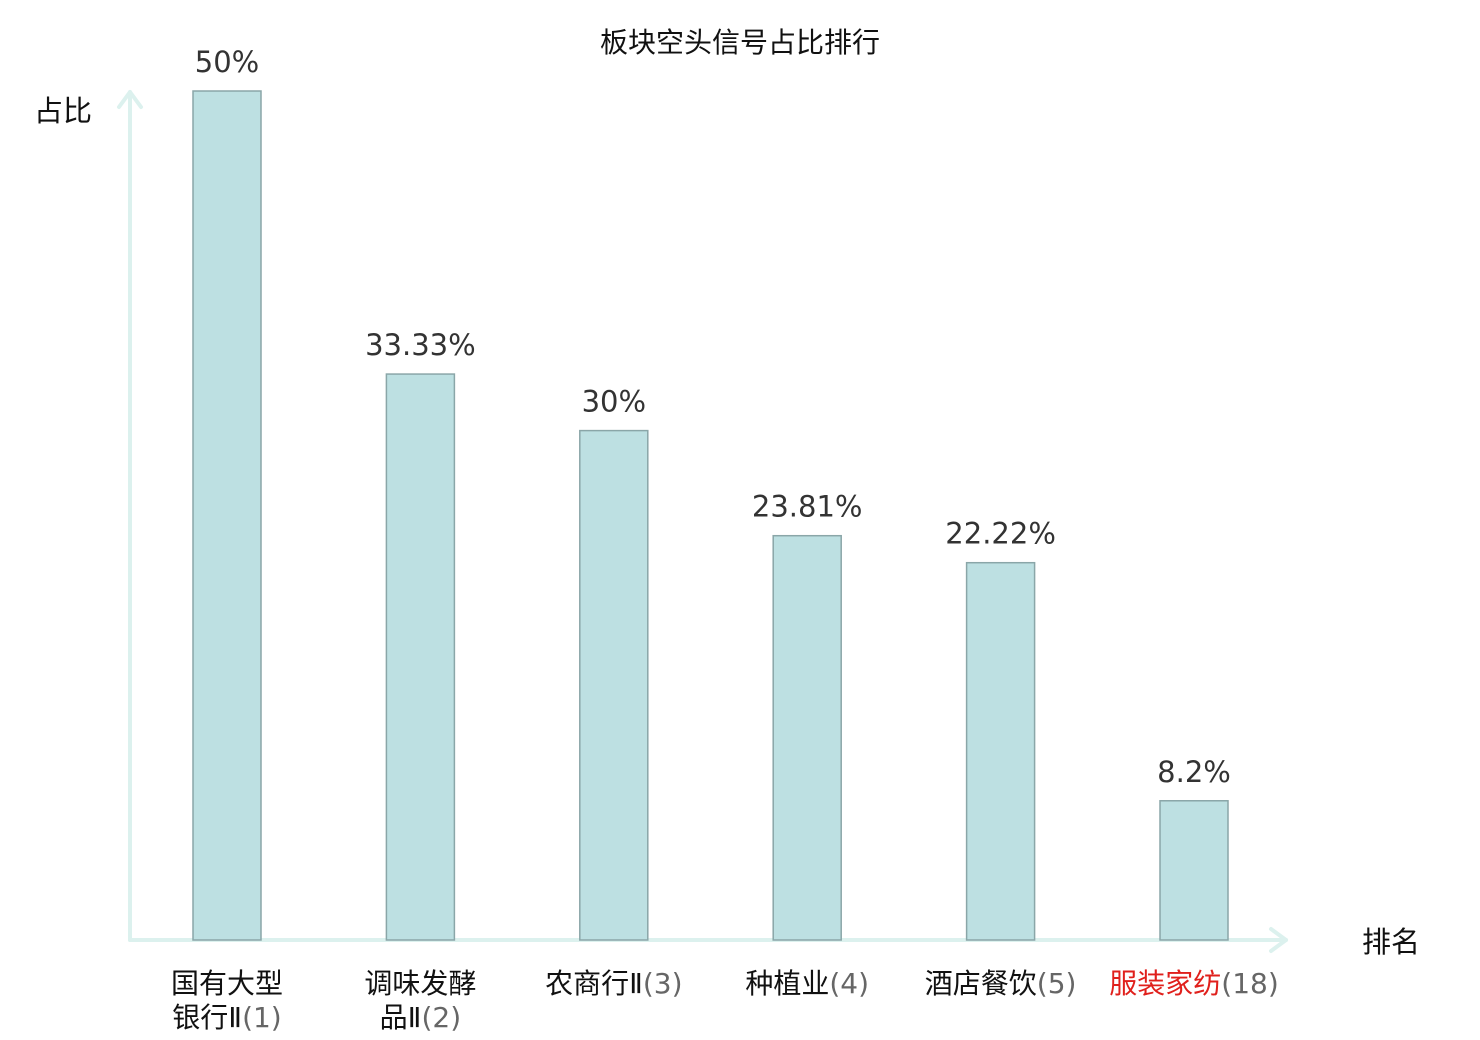  Describe the element at coordinates (613, 983) in the screenshot. I see `category-label-3-line-1: 农商行Ⅱ(3)` at that location.